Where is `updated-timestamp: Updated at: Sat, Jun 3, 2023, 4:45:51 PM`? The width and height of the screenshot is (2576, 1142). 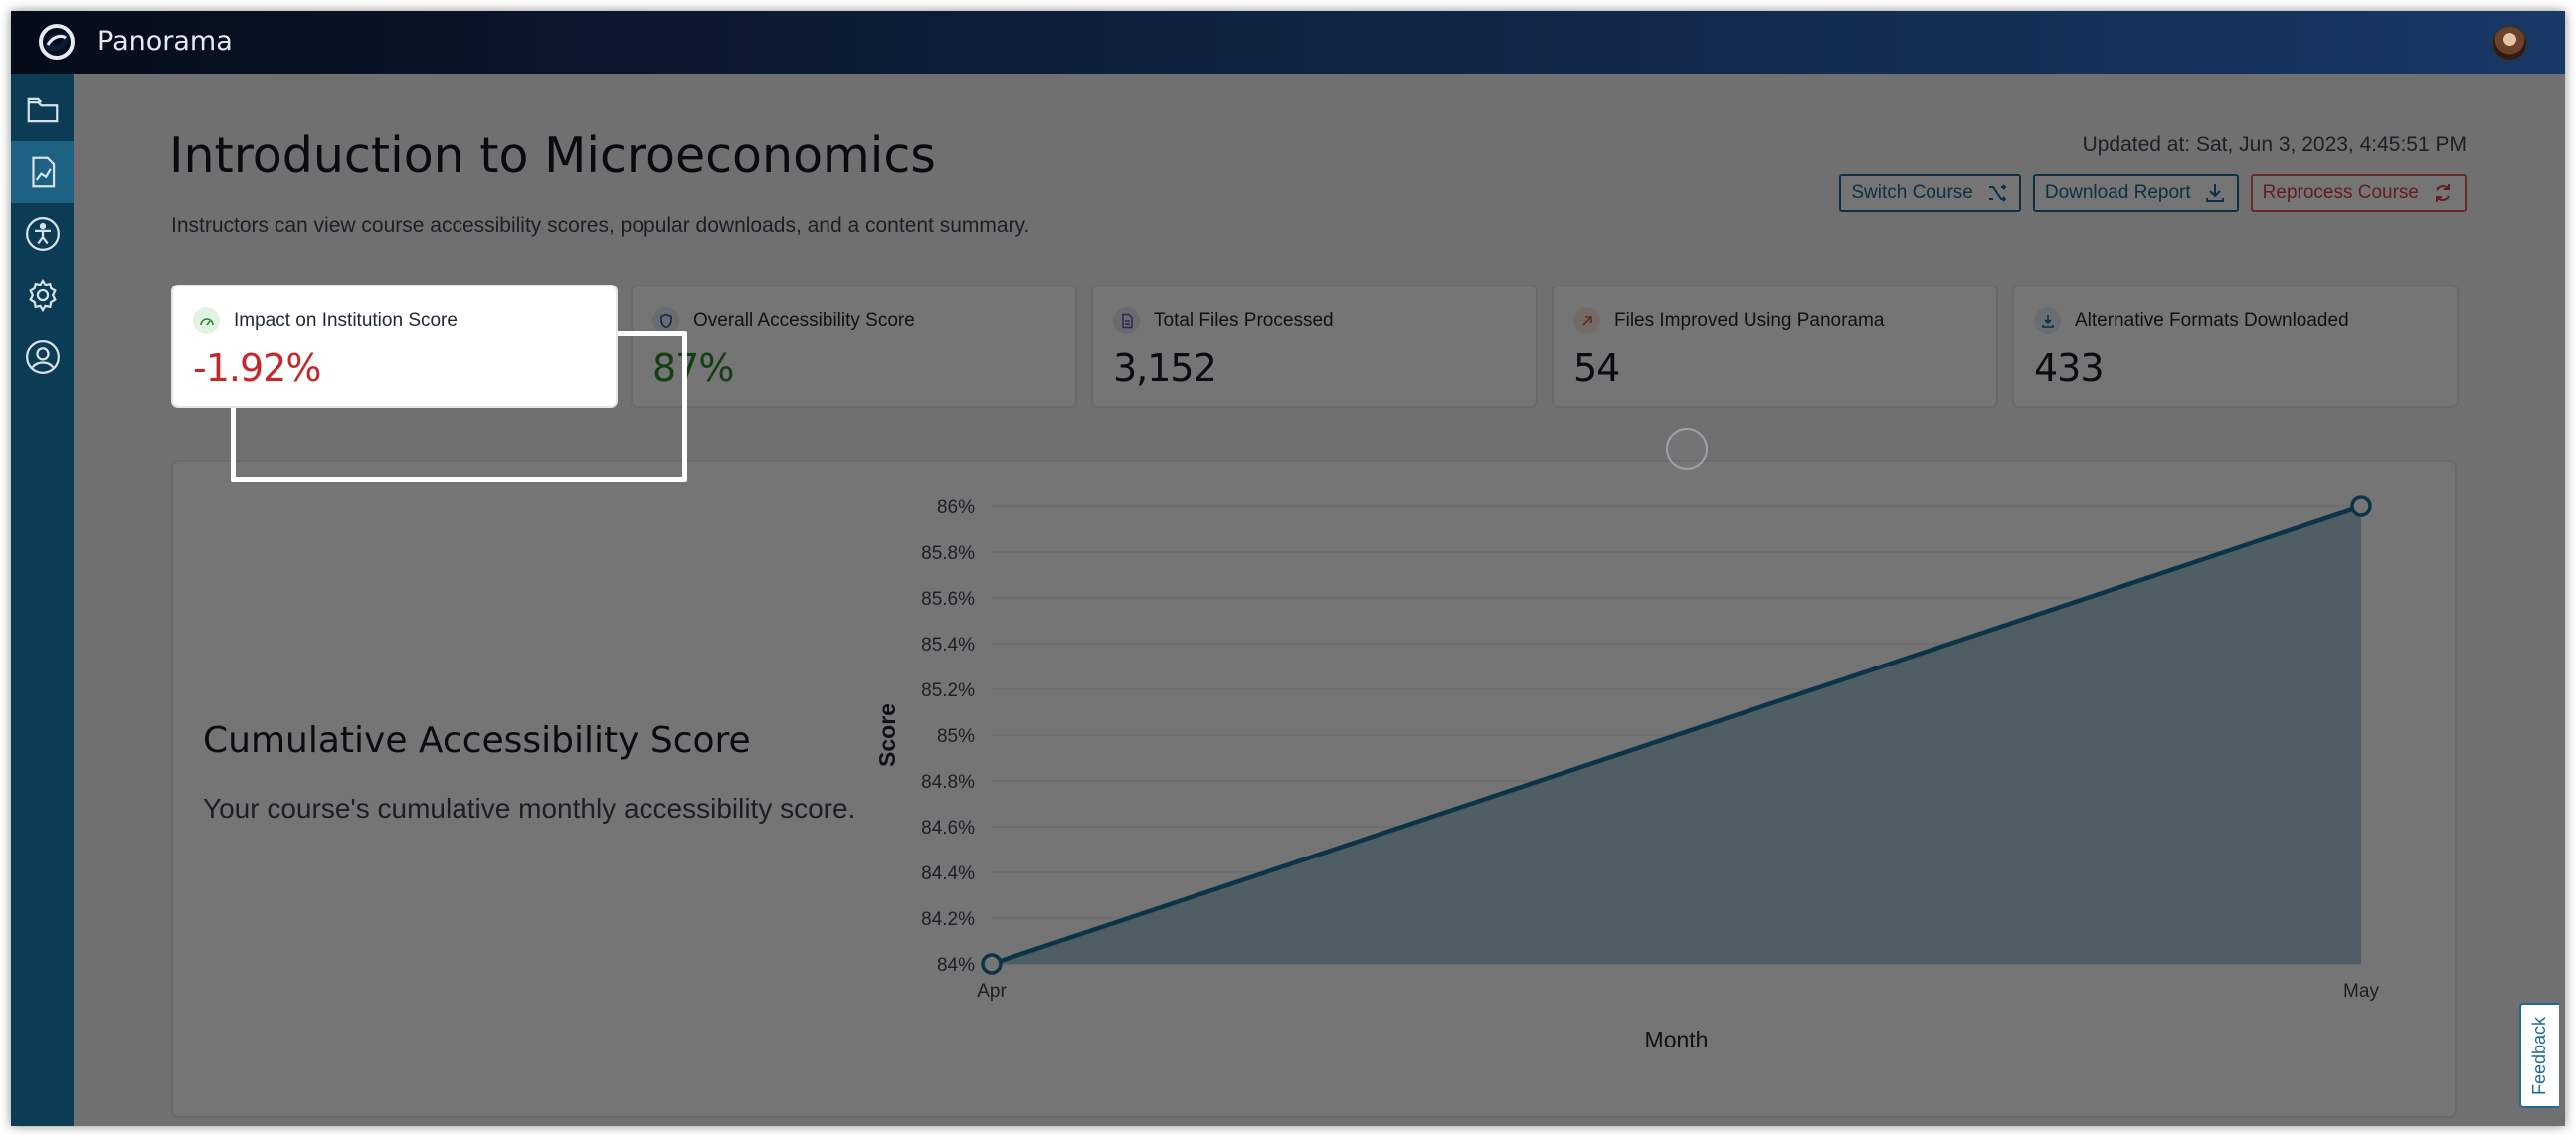 updated-timestamp: Updated at: Sat, Jun 3, 2023, 4:45:51 PM is located at coordinates (2274, 145).